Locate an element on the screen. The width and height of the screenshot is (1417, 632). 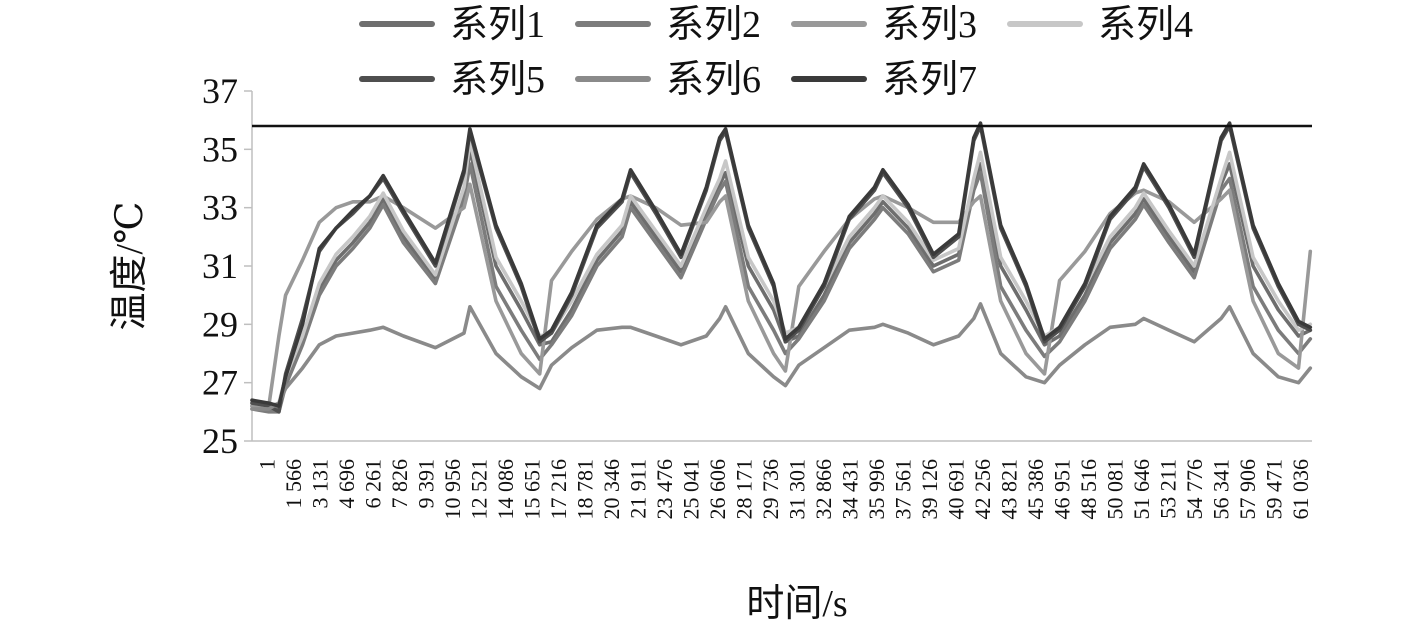
x-tick-label-43-821: 43 821 is located at coordinates (1008, 489).